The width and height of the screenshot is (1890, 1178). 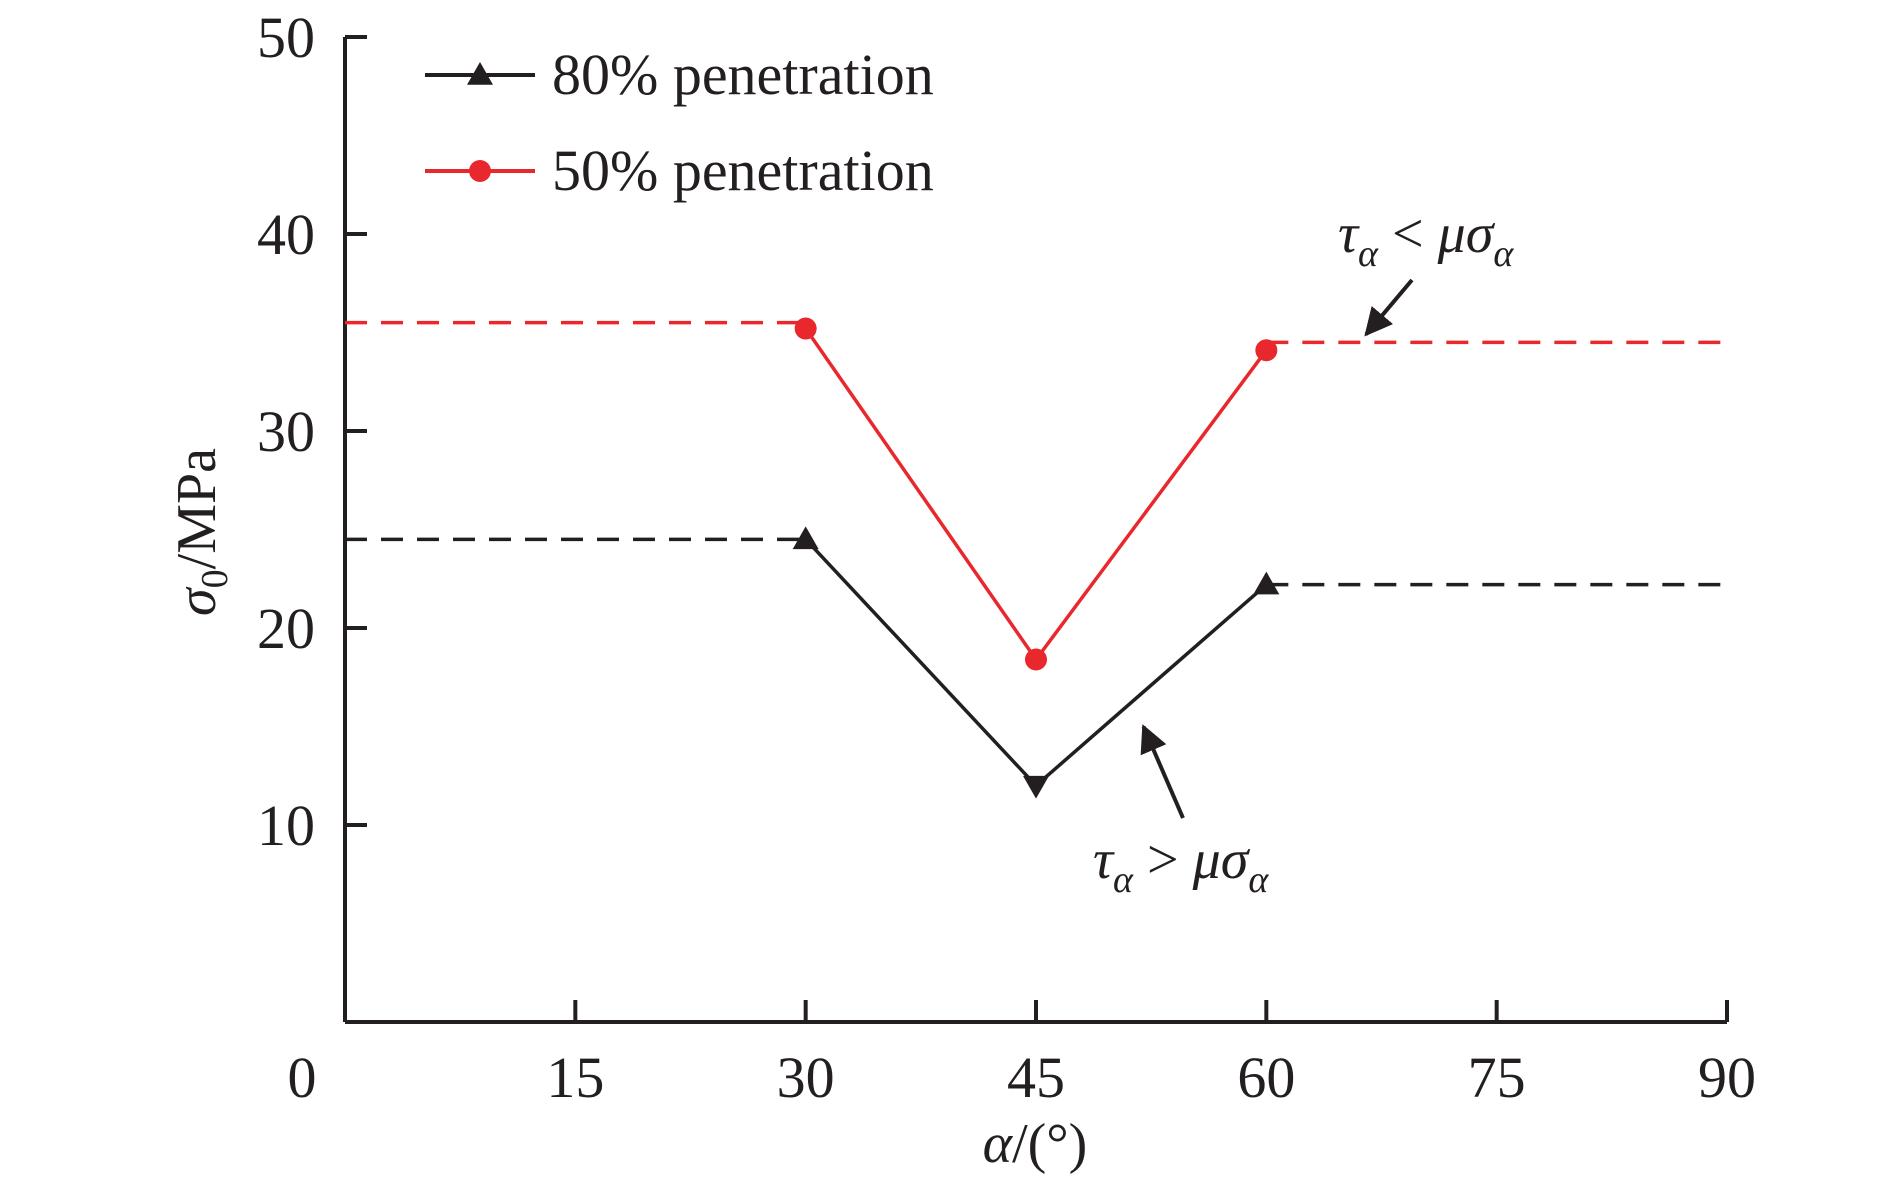 What do you see at coordinates (286, 628) in the screenshot?
I see `y-tick-label: 20` at bounding box center [286, 628].